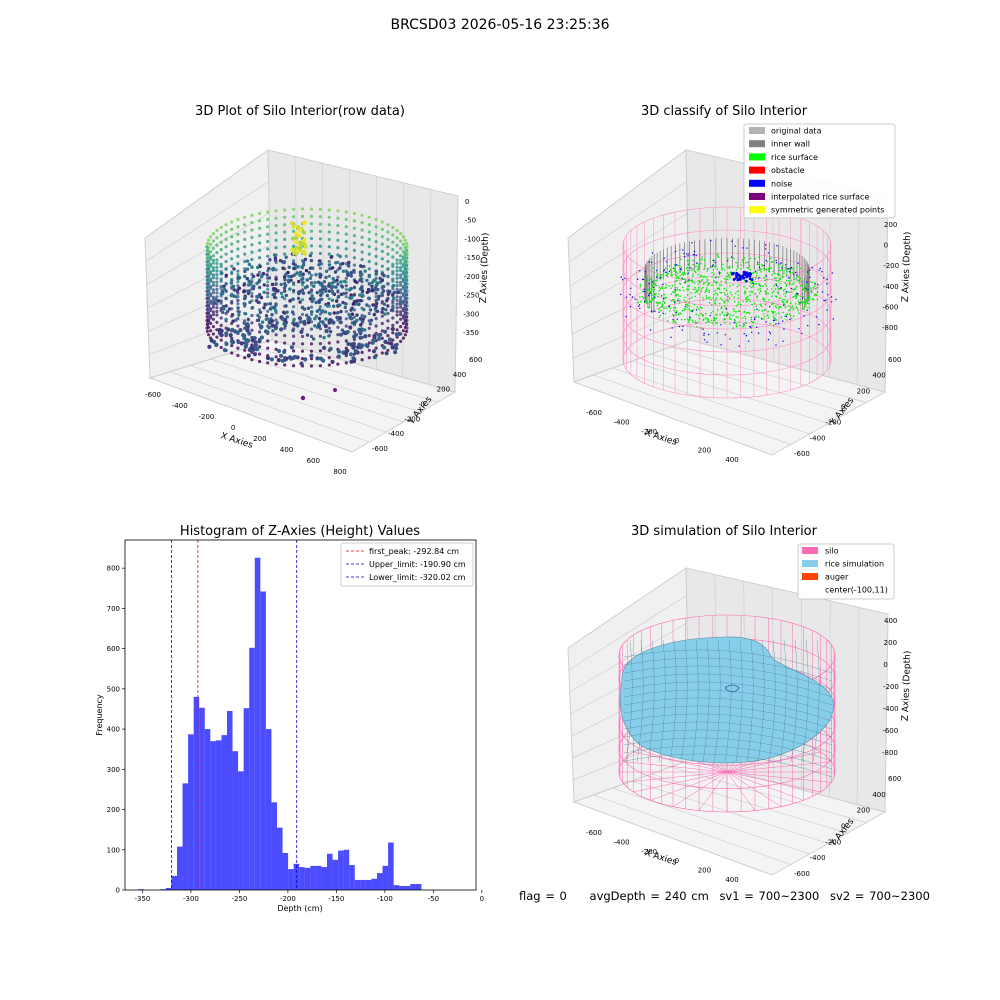  I want to click on legend-swatch, so click(757, 157).